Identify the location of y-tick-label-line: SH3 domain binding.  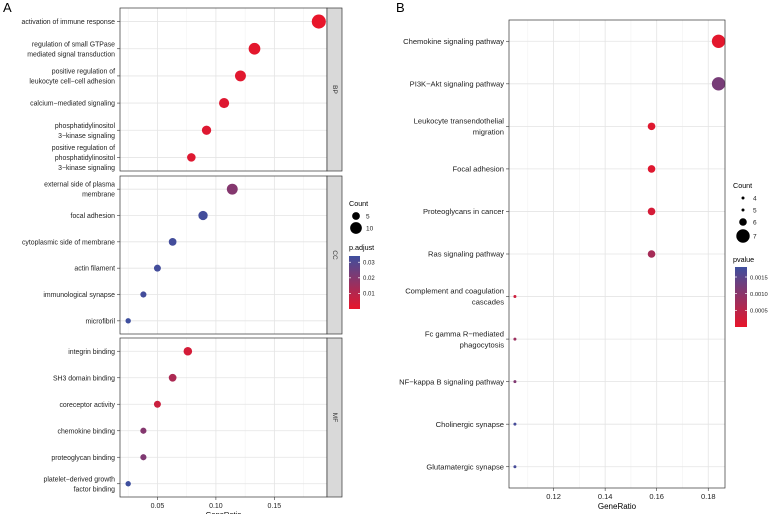
(84, 378).